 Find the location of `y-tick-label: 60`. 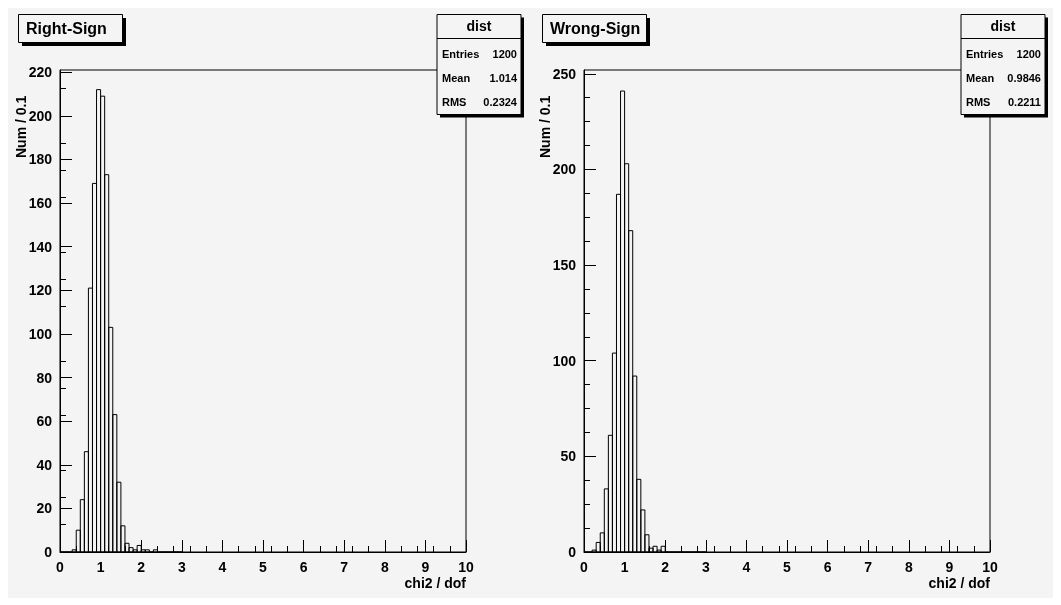

y-tick-label: 60 is located at coordinates (44, 421).